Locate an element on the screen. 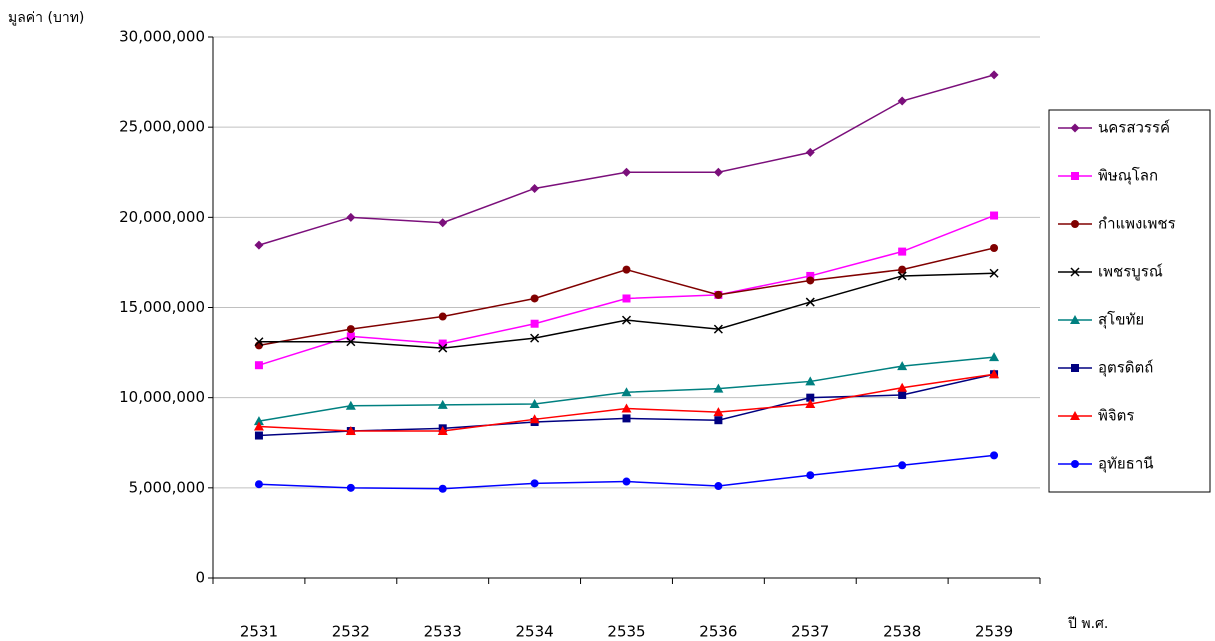 This screenshot has width=1215, height=641. y-tick-label: 25,000,000 is located at coordinates (162, 127).